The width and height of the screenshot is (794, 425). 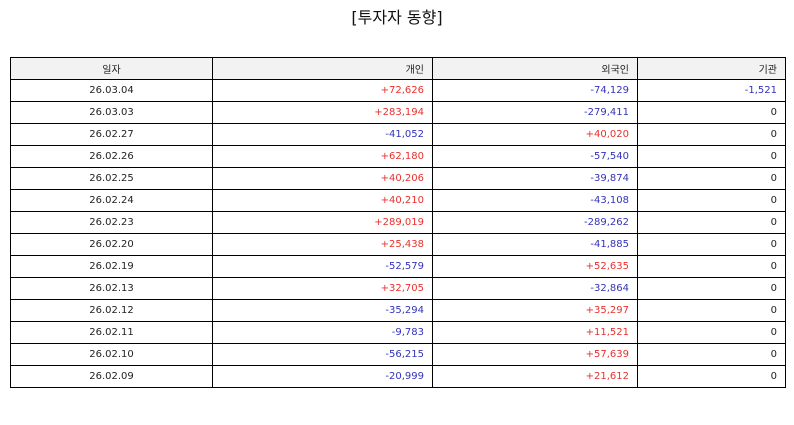 What do you see at coordinates (322, 68) in the screenshot?
I see `header-individual: 개인` at bounding box center [322, 68].